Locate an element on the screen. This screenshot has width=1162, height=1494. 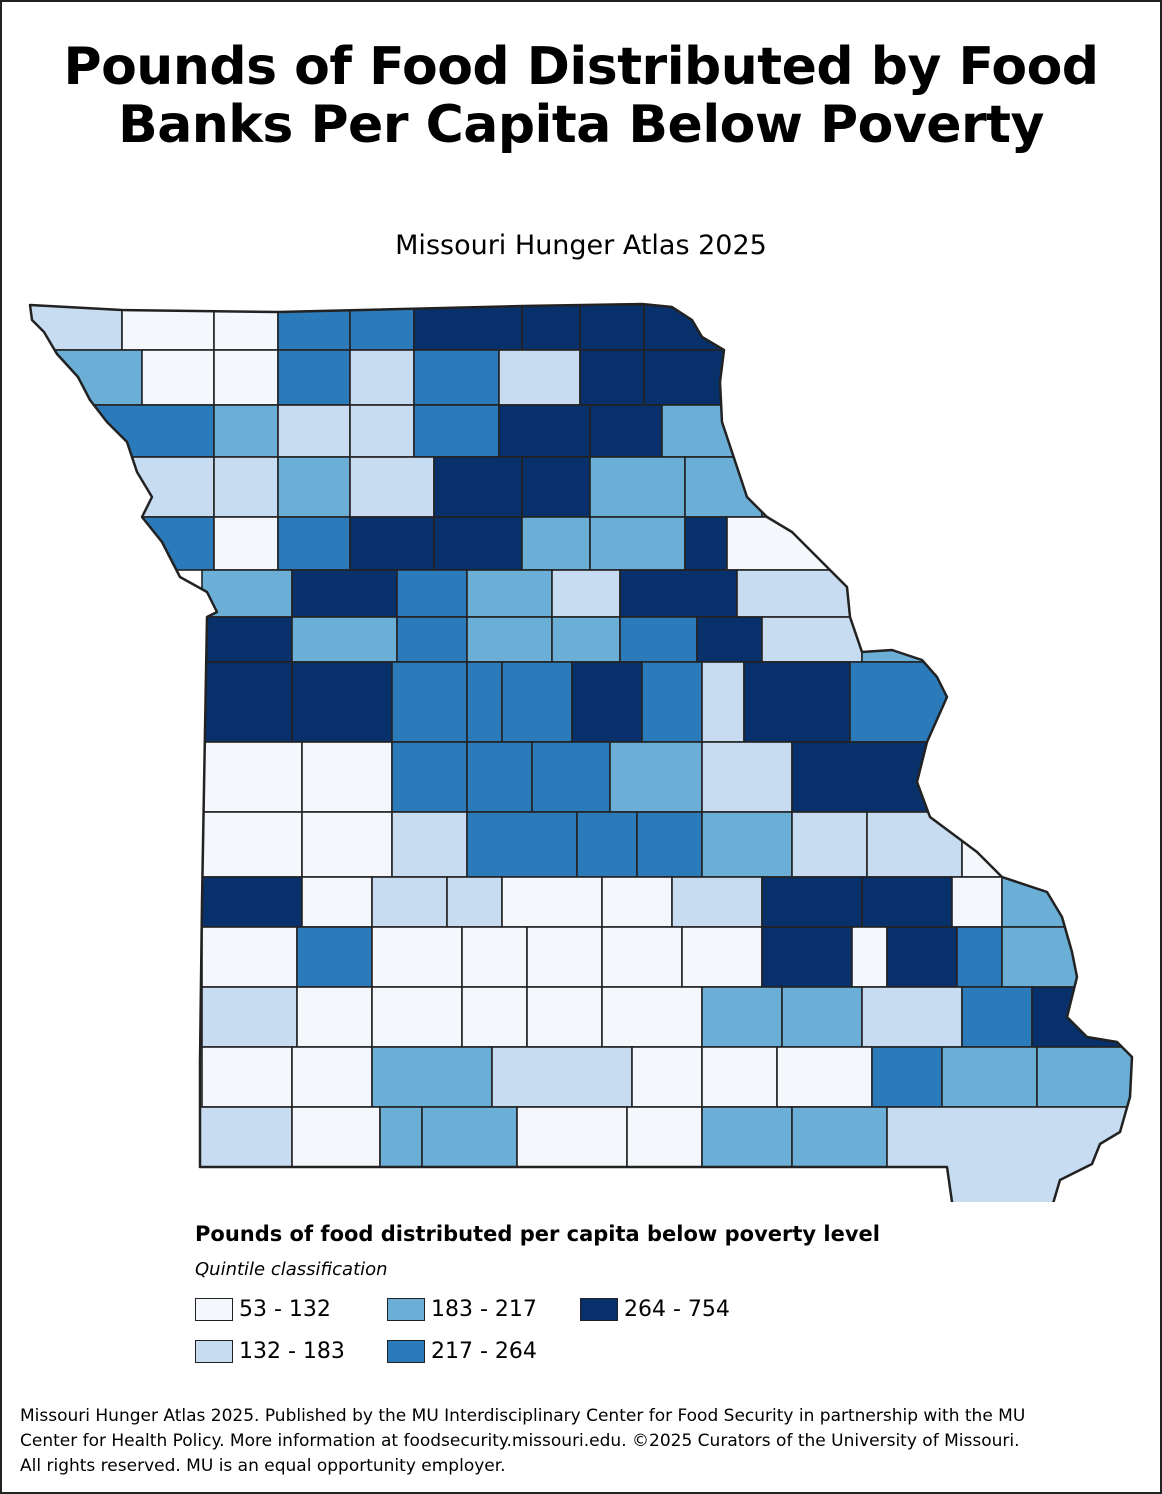
county-r1-c1 is located at coordinates (76, 327).